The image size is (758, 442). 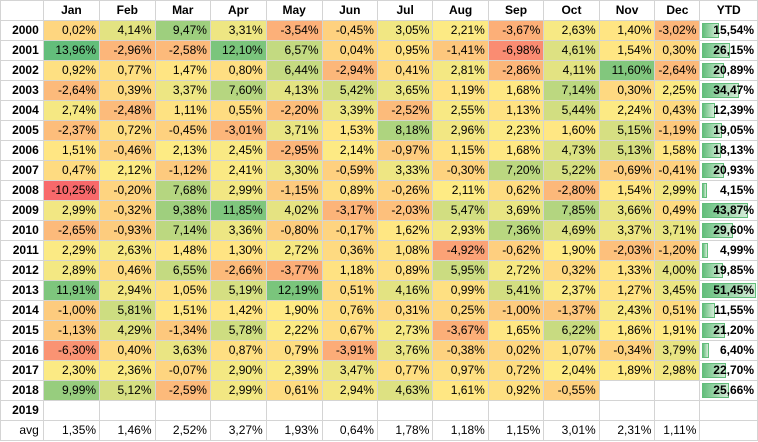 What do you see at coordinates (349, 250) in the screenshot?
I see `month-return-cell: 0,36%` at bounding box center [349, 250].